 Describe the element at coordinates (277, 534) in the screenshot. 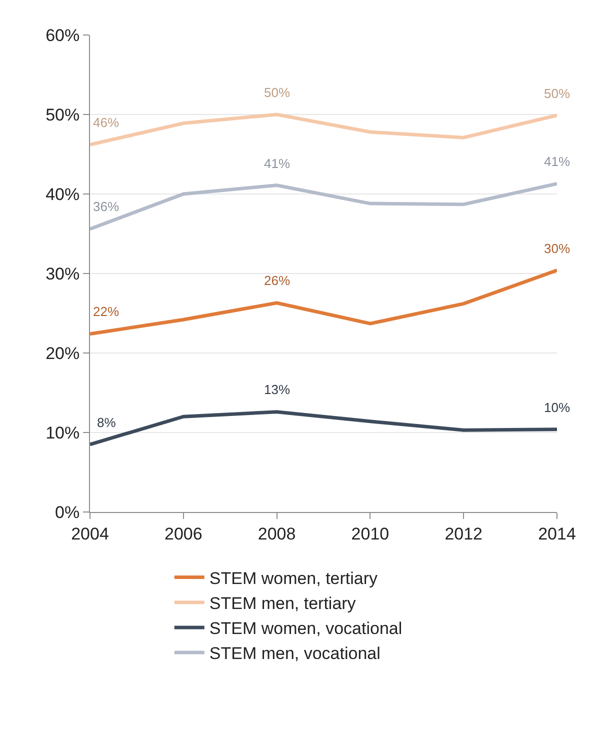

I see `x-tick-label: 2008` at that location.